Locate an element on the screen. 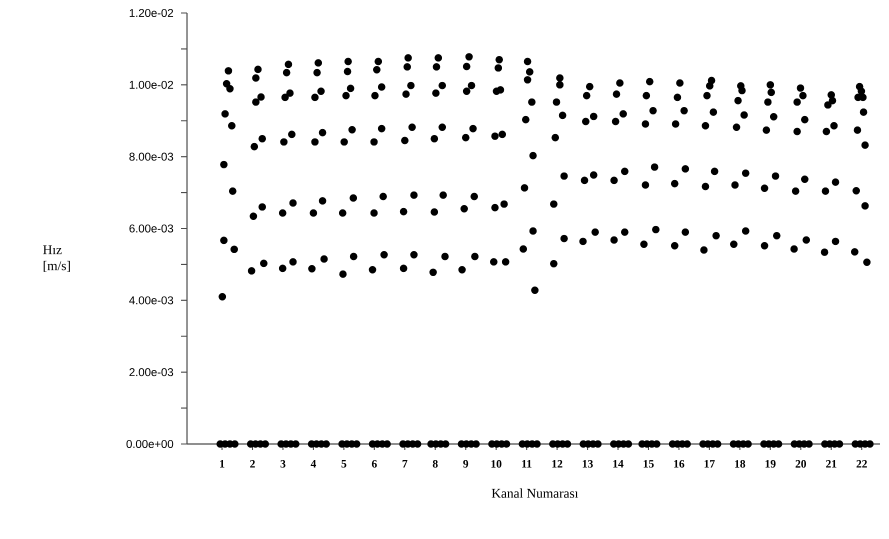 The height and width of the screenshot is (539, 889). y-tick-label: 0.00e+00 is located at coordinates (150, 444).